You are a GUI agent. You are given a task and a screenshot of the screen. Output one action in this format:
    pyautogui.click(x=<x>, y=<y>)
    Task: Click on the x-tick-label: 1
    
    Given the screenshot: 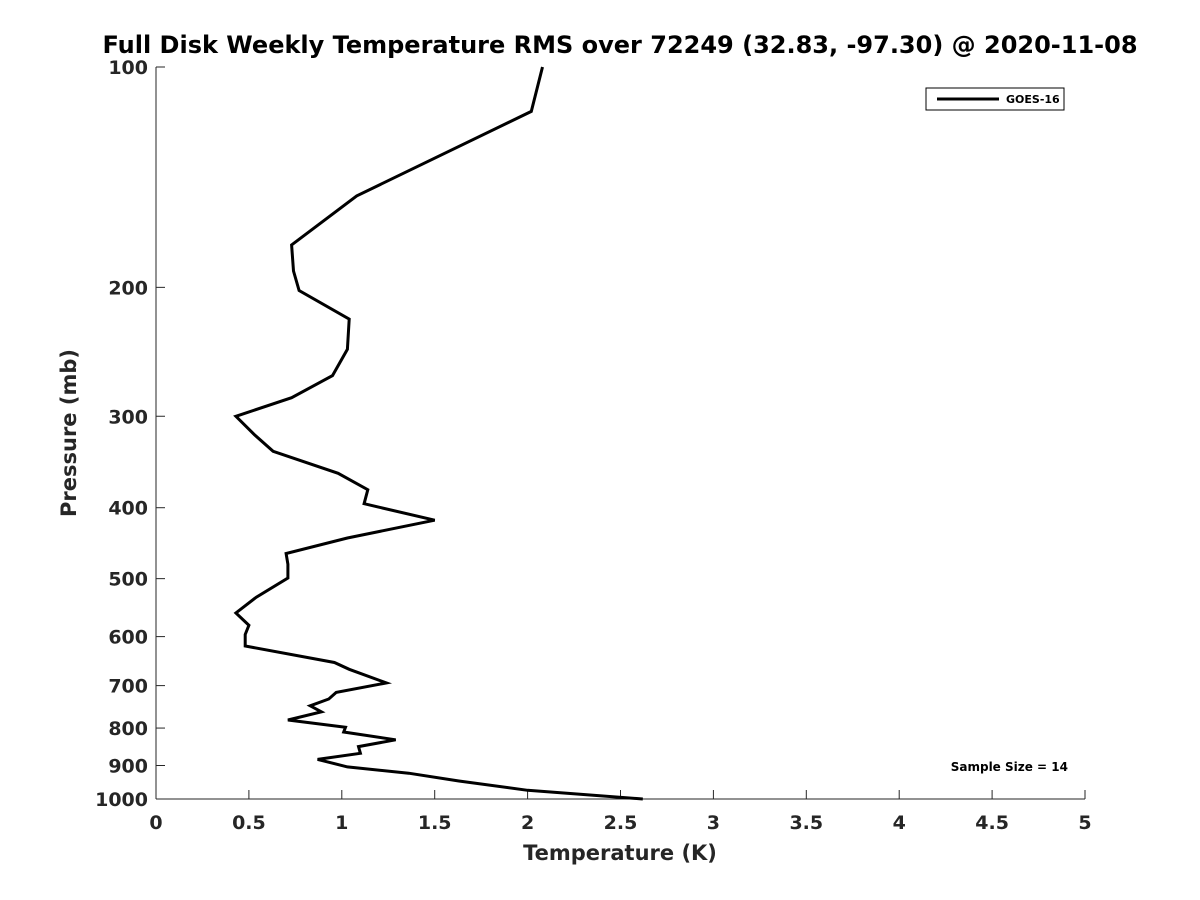 What is the action you would take?
    pyautogui.click(x=341, y=823)
    